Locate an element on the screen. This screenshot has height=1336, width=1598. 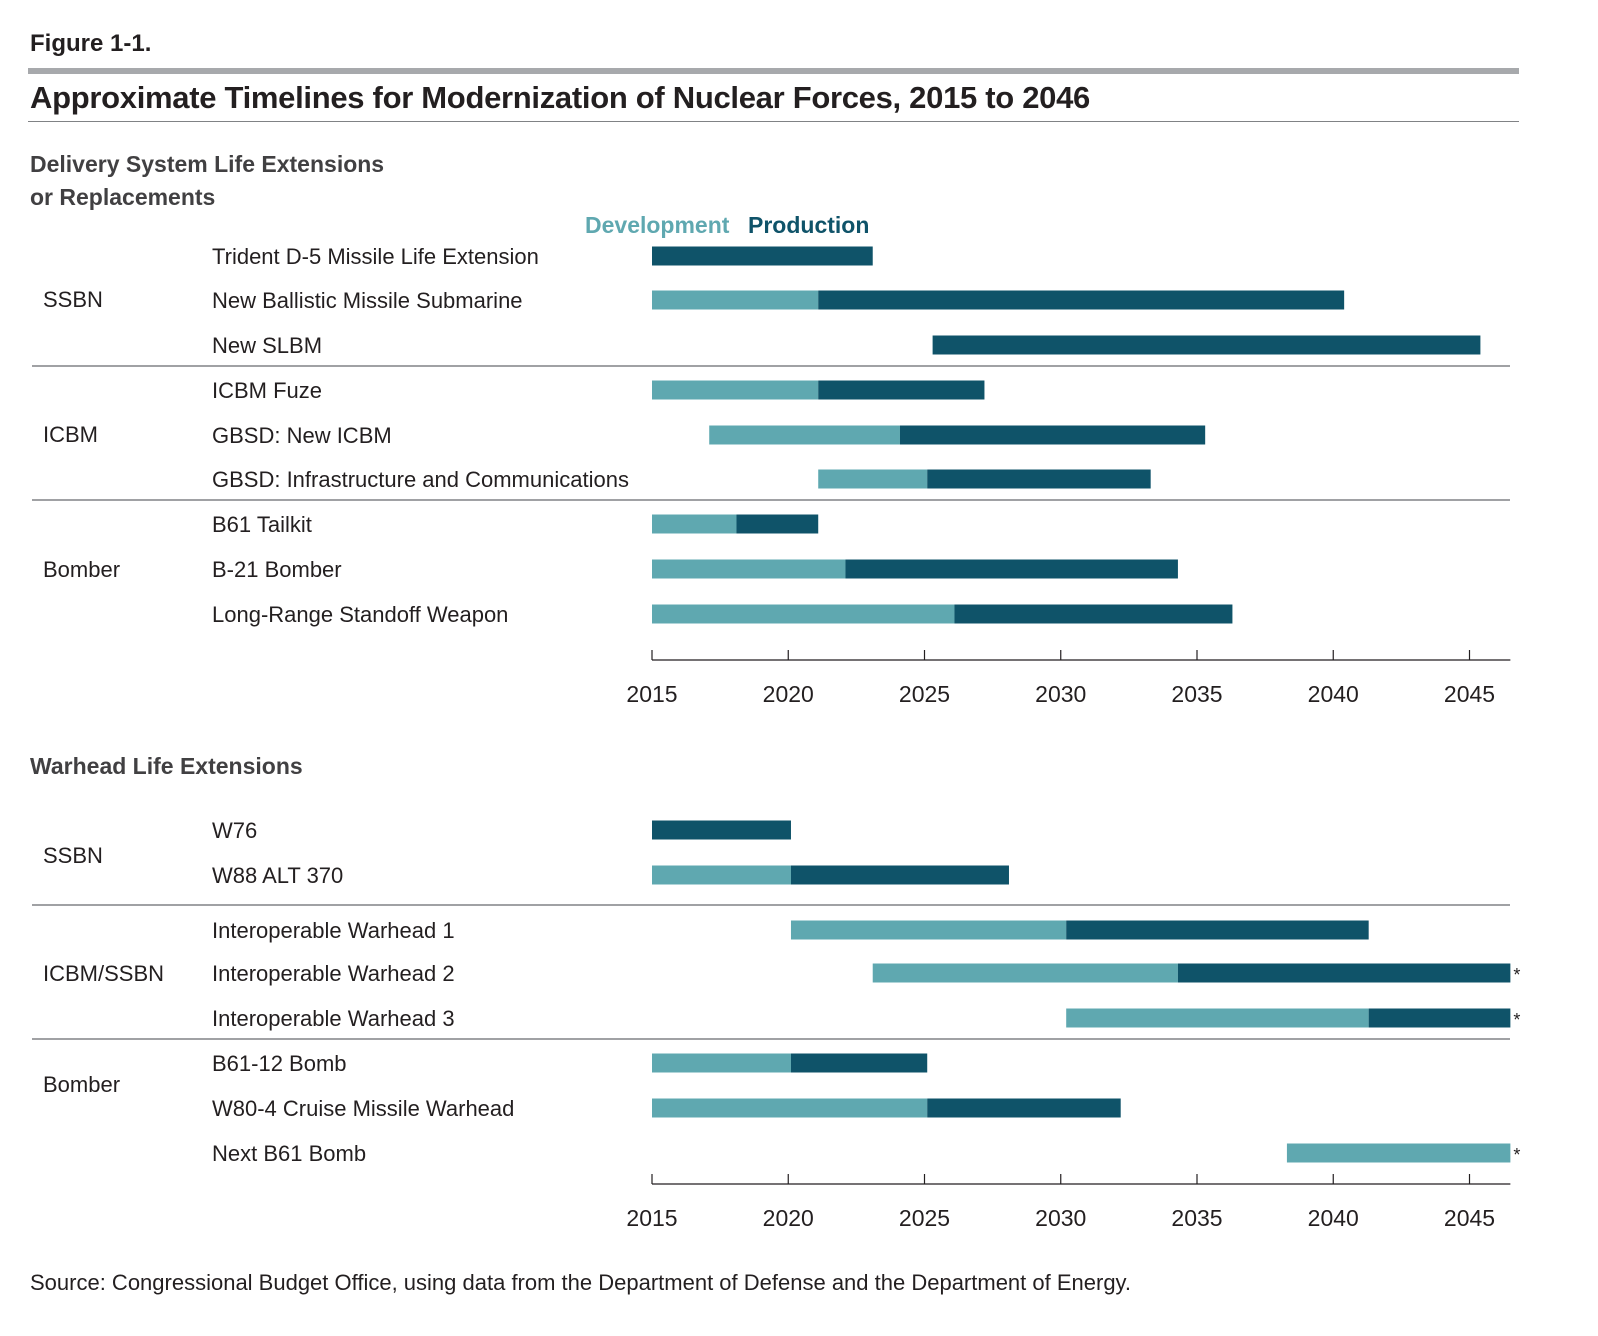
group-label: ICBM is located at coordinates (70, 434).